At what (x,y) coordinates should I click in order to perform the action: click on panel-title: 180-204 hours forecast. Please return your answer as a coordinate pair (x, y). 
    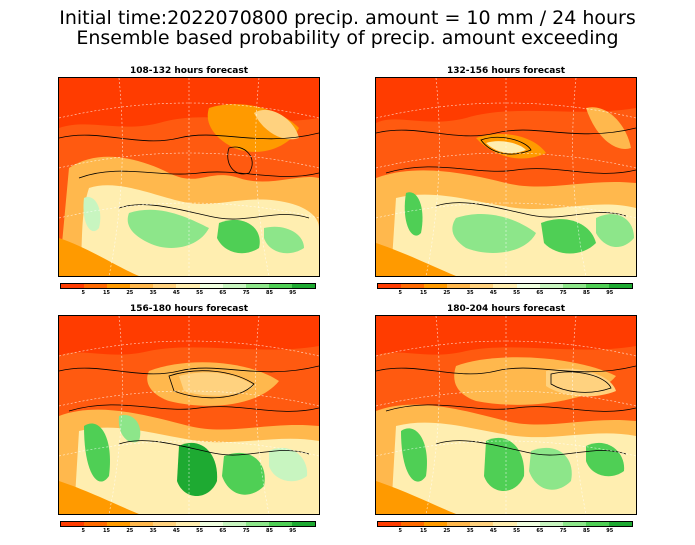
    Looking at the image, I should click on (506, 309).